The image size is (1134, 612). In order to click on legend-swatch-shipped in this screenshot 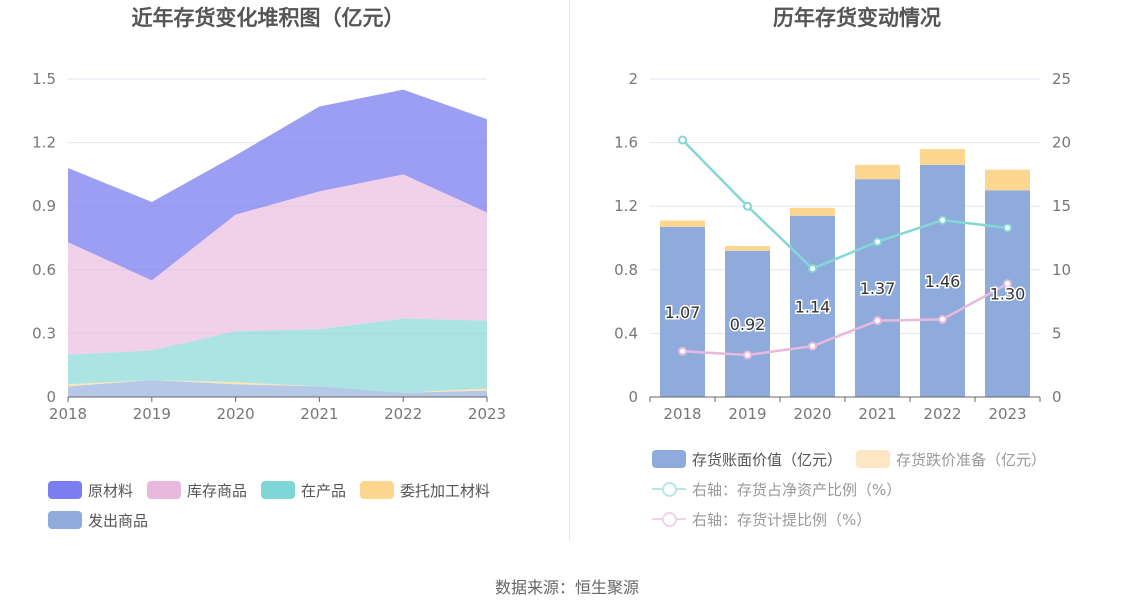, I will do `click(65, 520)`.